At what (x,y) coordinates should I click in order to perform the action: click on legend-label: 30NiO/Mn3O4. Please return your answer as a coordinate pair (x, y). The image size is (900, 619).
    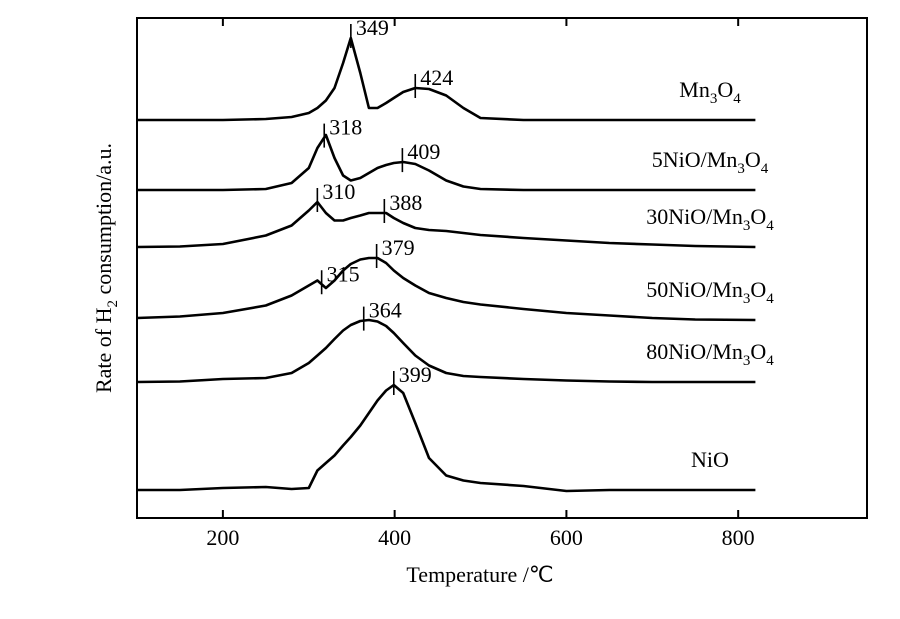
    Looking at the image, I should click on (710, 219).